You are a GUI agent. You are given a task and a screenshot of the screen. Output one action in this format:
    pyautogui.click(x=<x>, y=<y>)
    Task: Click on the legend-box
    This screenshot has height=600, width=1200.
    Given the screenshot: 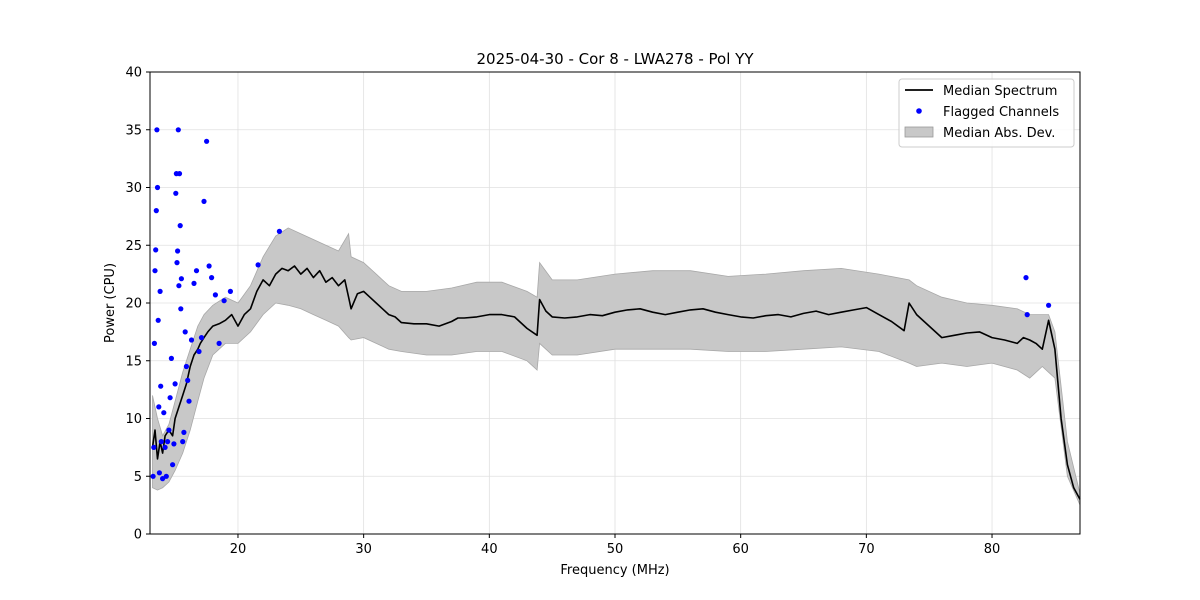 What is the action you would take?
    pyautogui.click(x=986, y=113)
    